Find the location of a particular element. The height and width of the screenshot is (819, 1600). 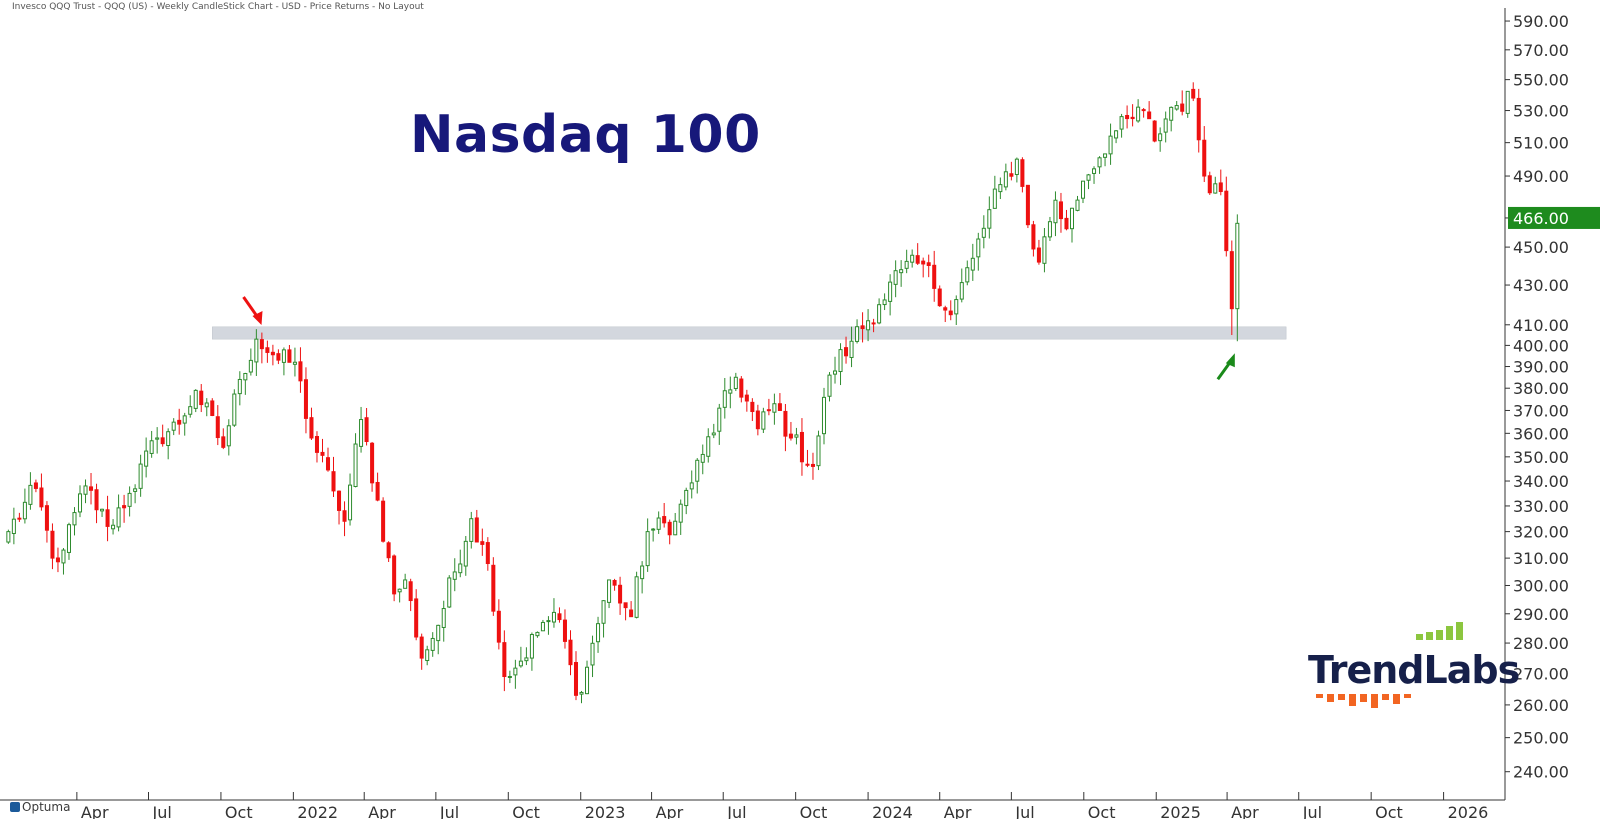

x-tick-label: Oct is located at coordinates (526, 811).